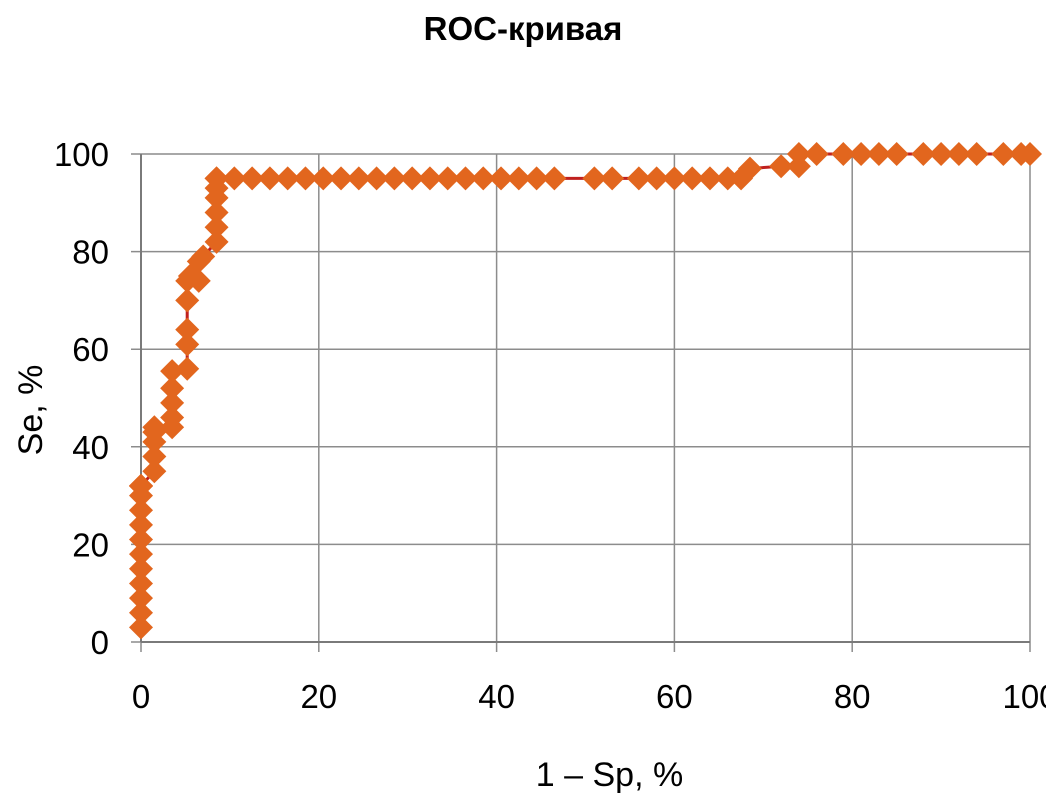  I want to click on y-tick-label: 40, so click(90, 447).